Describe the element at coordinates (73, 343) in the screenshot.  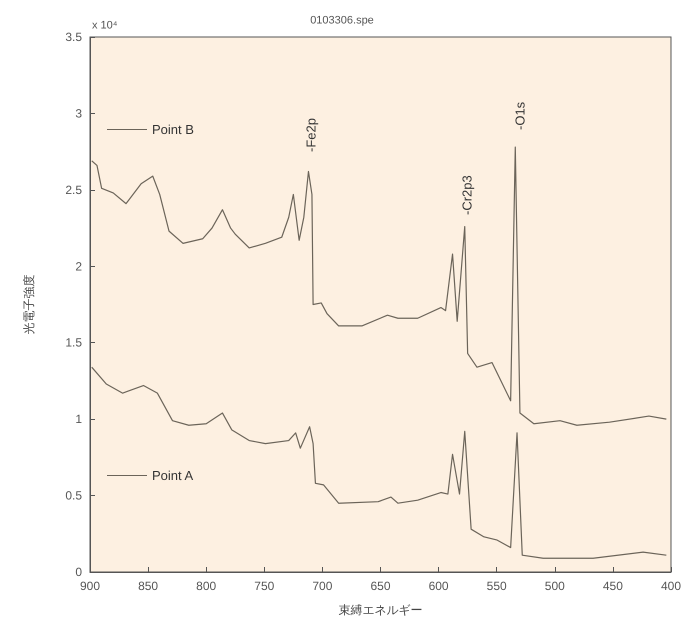
I see `y-tick-label: 1.5` at that location.